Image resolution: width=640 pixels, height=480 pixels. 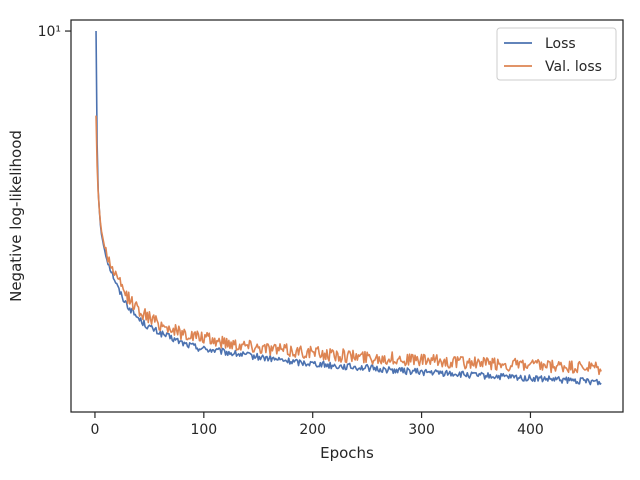 What do you see at coordinates (94, 430) in the screenshot?
I see `x-tick-label: 0` at bounding box center [94, 430].